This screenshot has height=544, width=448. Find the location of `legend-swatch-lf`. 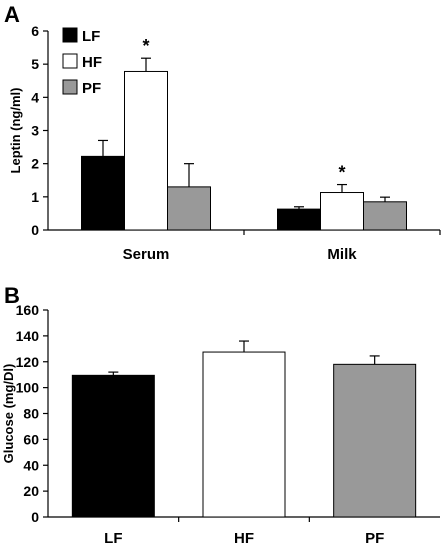

legend-swatch-lf is located at coordinates (70, 35).